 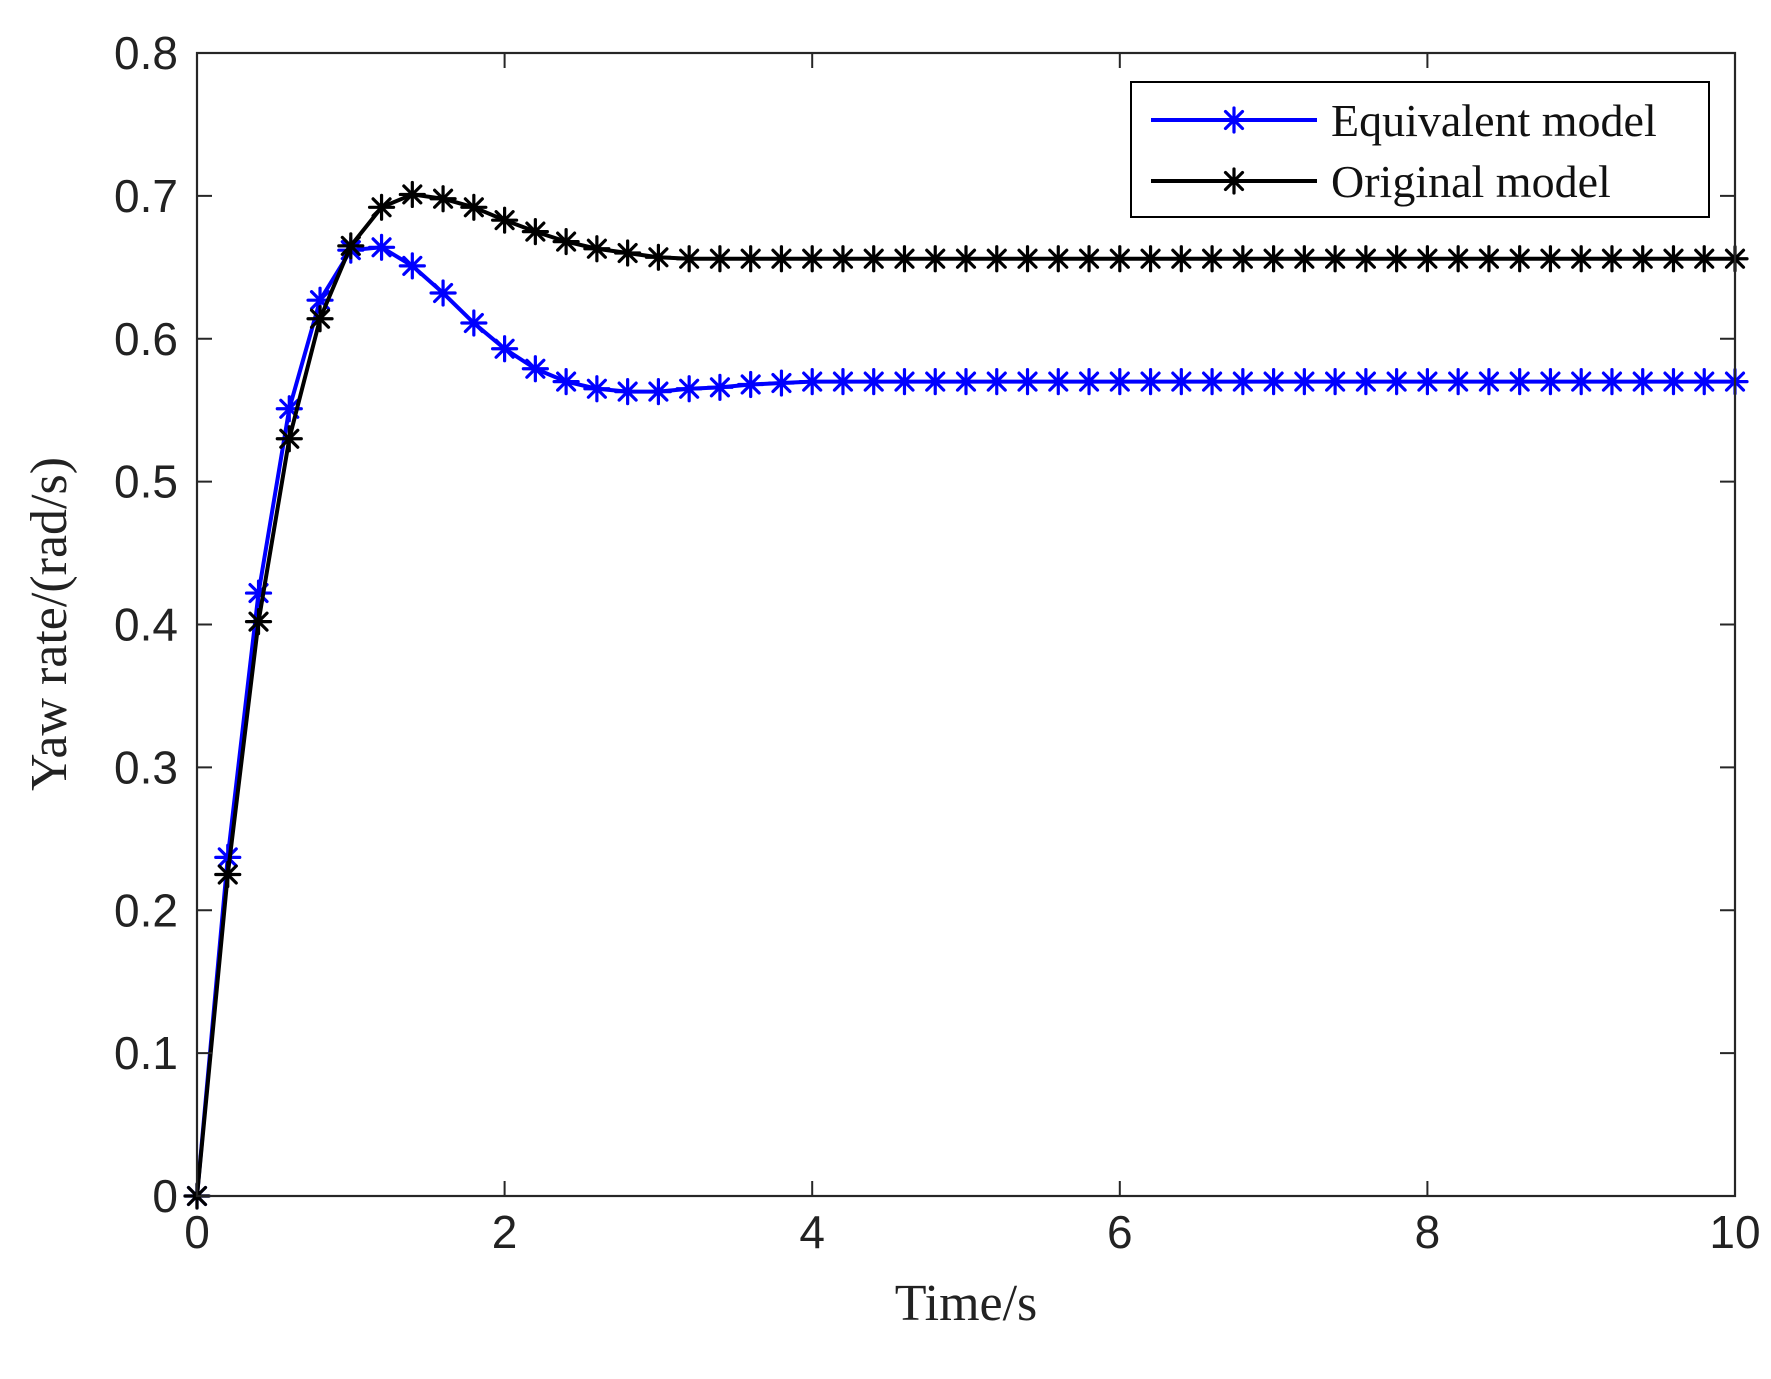 I want to click on legend: Equivalent model Original model, so click(x=1420, y=149).